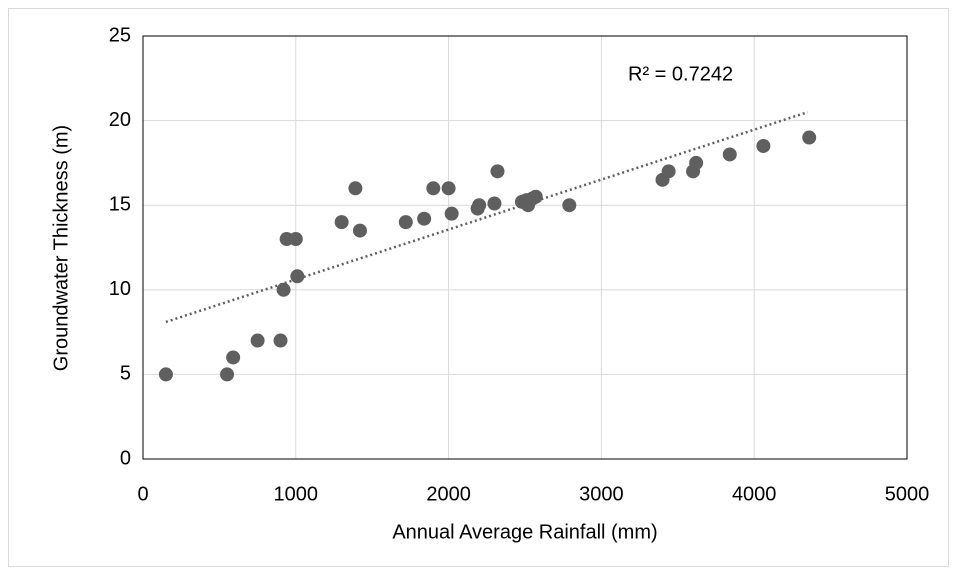 This screenshot has height=576, width=958. Describe the element at coordinates (125, 458) in the screenshot. I see `y-tick-label: 0` at that location.